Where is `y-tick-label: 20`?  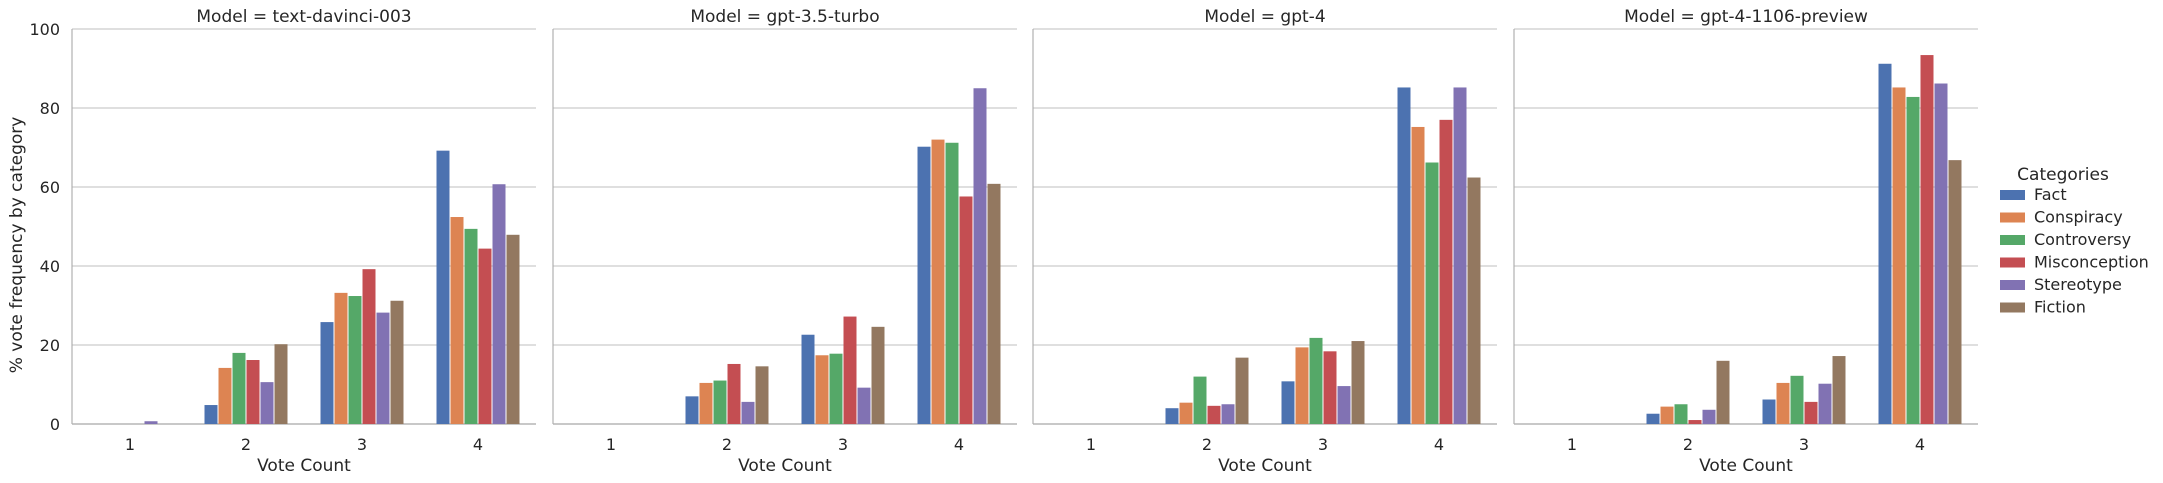
y-tick-label: 20 is located at coordinates (50, 345).